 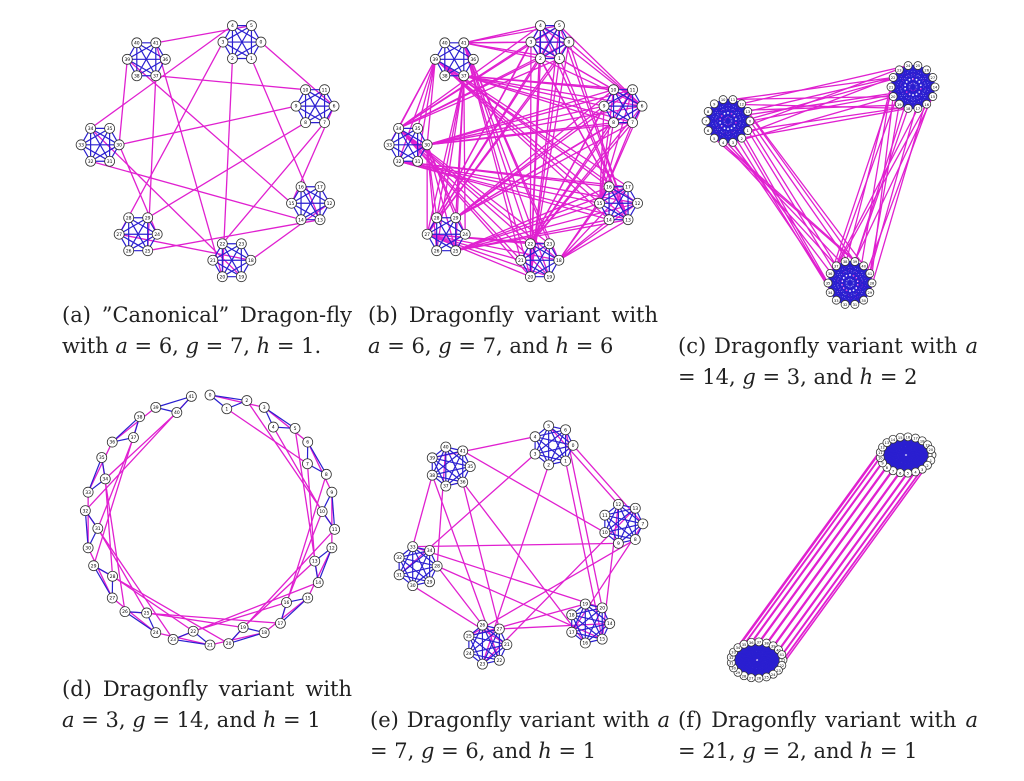 What do you see at coordinates (88, 493) in the screenshot?
I see `router-label: 33` at bounding box center [88, 493].